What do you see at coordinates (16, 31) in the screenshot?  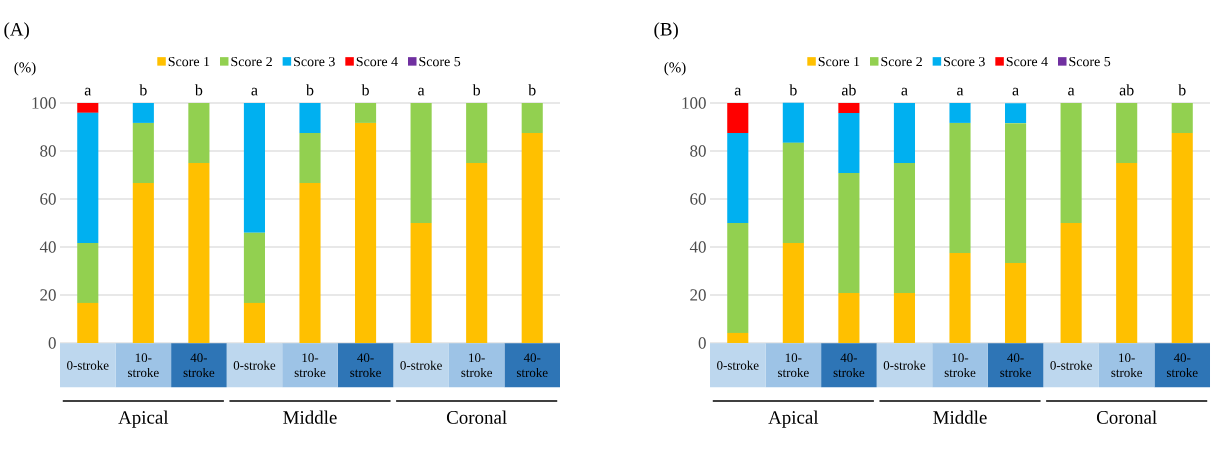 I see `chart-title: (A)` at bounding box center [16, 31].